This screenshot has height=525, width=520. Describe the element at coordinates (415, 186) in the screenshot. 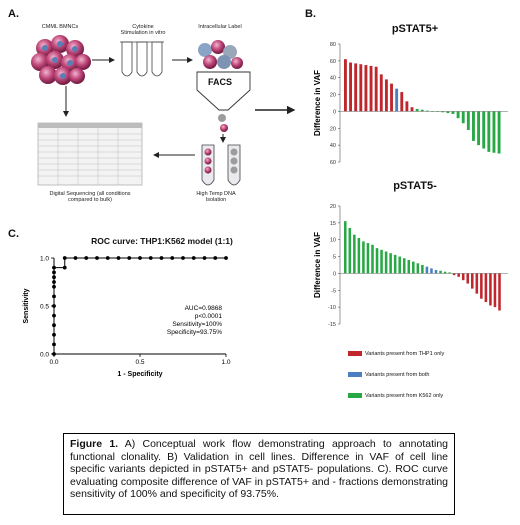

I see `chart-pstat5-minus-title: pSTAT5-` at that location.